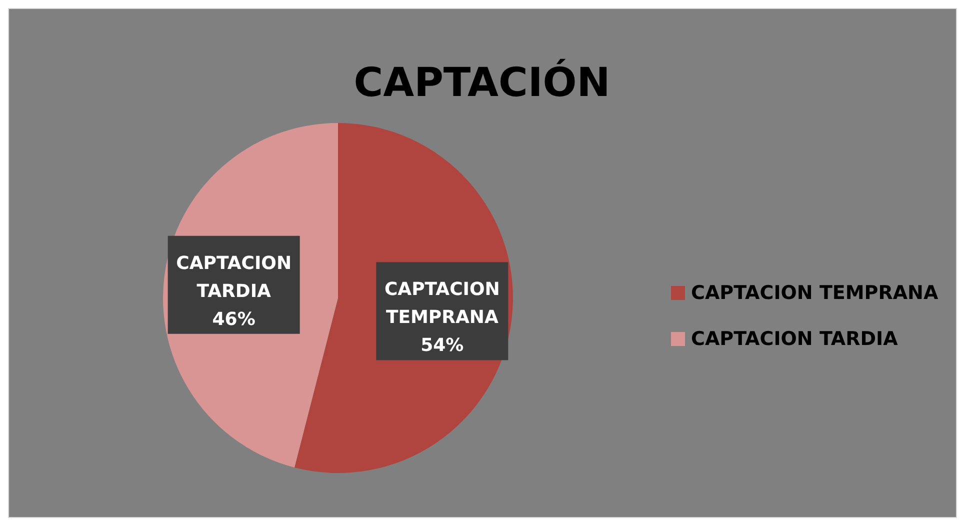 The width and height of the screenshot is (965, 526). I want to click on slice-label: CAPTACION TARDIA, so click(234, 277).